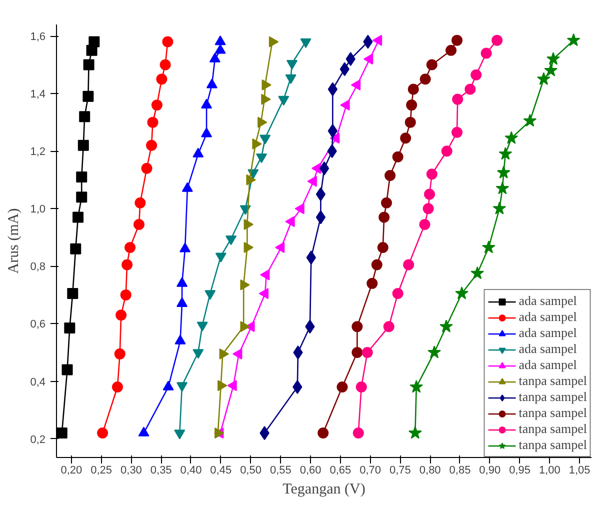  Describe the element at coordinates (71, 470) in the screenshot. I see `x-tick-label: 0,20` at that location.